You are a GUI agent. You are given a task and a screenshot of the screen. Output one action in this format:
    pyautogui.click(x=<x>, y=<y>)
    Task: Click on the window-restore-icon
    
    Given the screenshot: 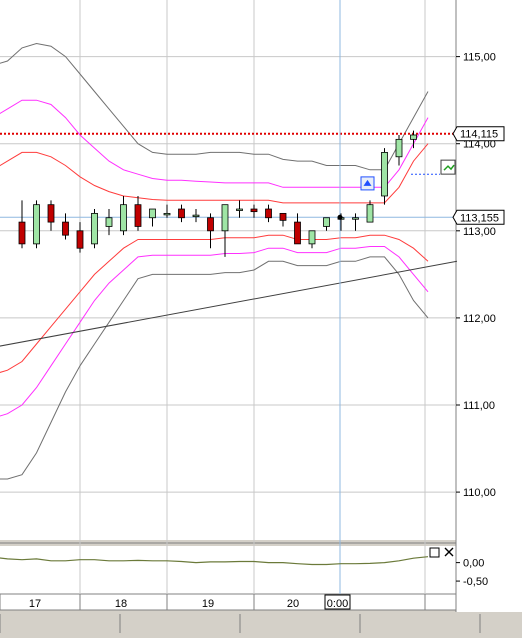 What is the action you would take?
    pyautogui.click(x=434, y=552)
    